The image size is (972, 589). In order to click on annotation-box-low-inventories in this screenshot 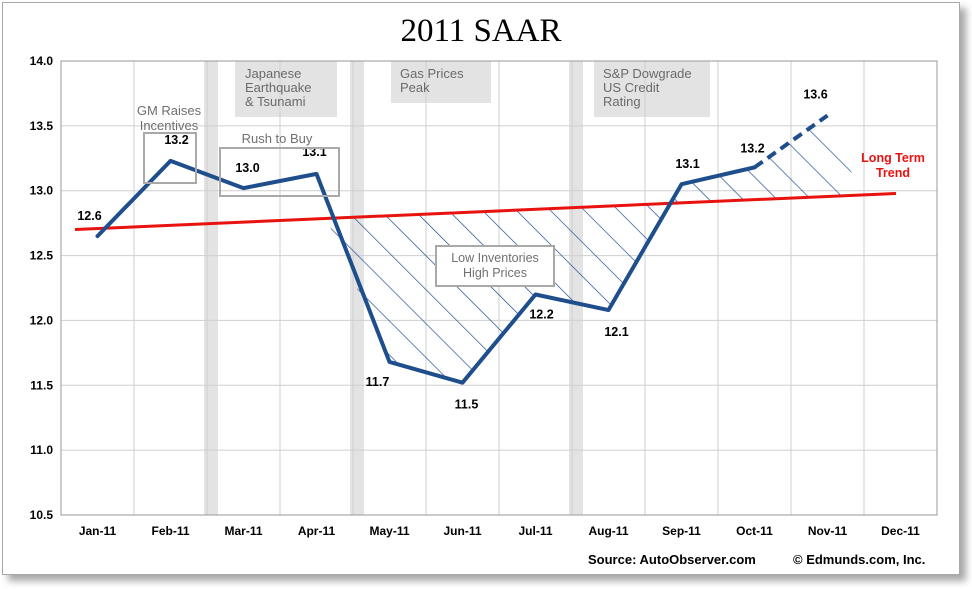, I will do `click(495, 266)`.